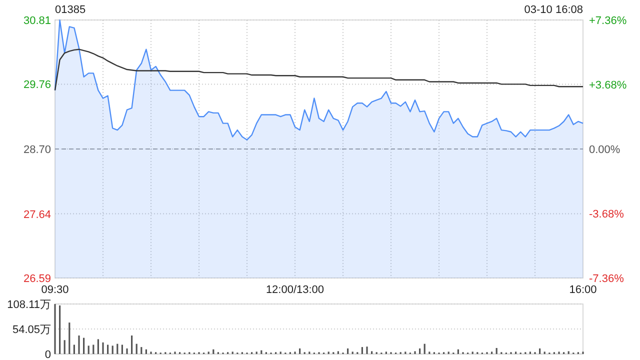 The width and height of the screenshot is (640, 360). I want to click on y-tick-label: 54.05万, so click(31, 330).